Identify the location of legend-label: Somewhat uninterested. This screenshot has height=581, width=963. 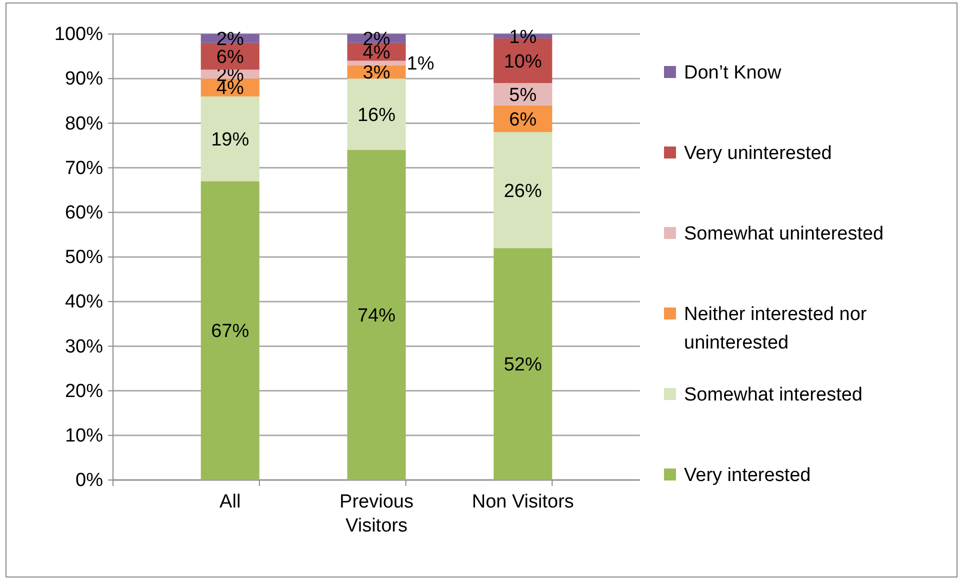
(784, 234).